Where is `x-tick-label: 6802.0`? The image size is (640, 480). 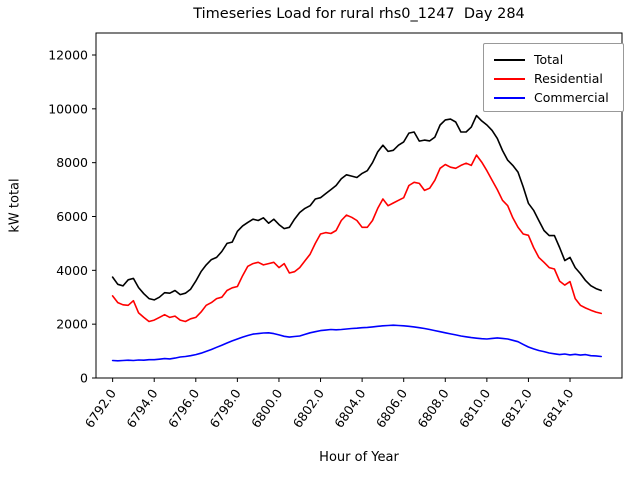 x-tick-label: 6802.0 is located at coordinates (308, 408).